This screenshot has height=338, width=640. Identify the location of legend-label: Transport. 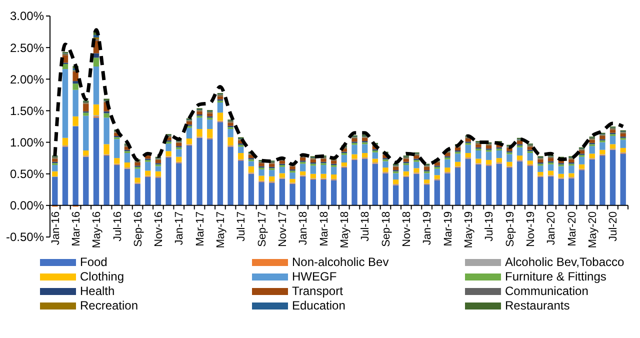
(318, 291).